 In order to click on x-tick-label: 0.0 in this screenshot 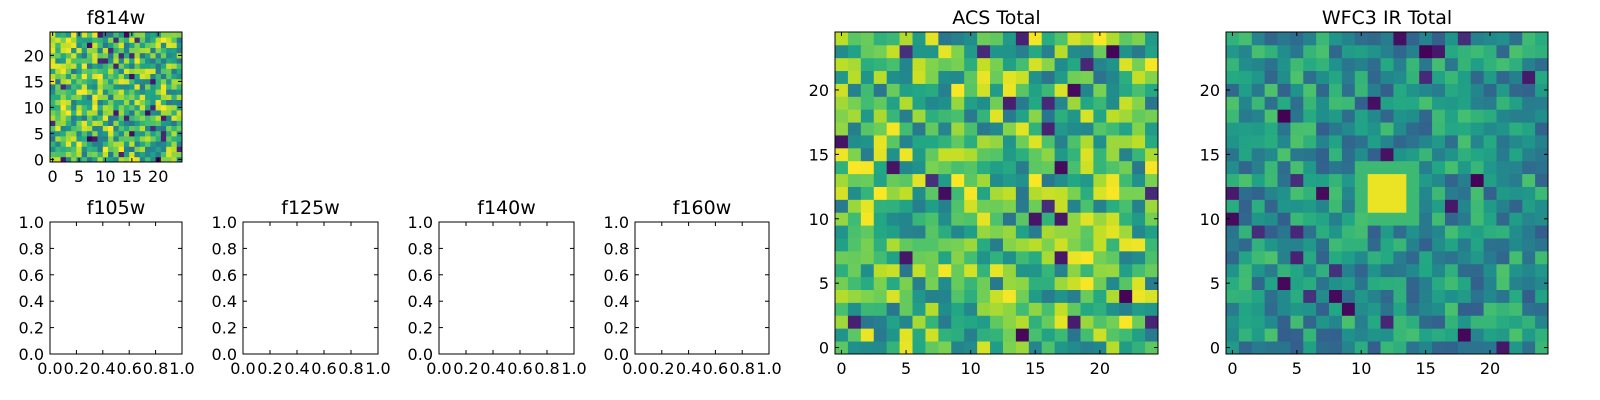, I will do `click(438, 368)`.